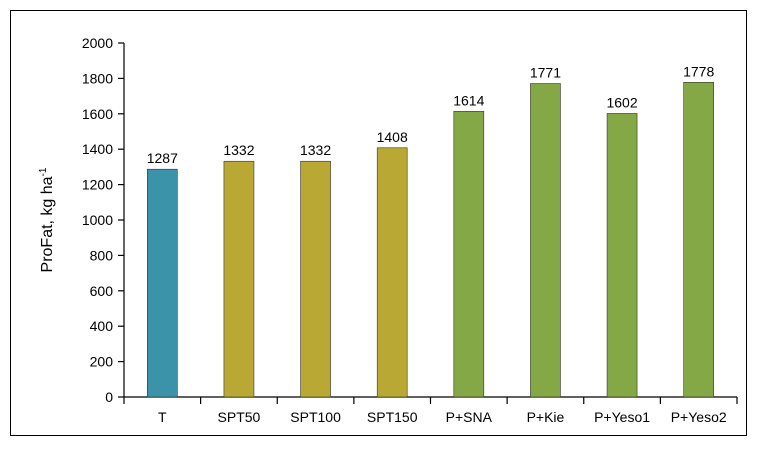 This screenshot has width=757, height=451. I want to click on y-tick-label: 400, so click(102, 326).